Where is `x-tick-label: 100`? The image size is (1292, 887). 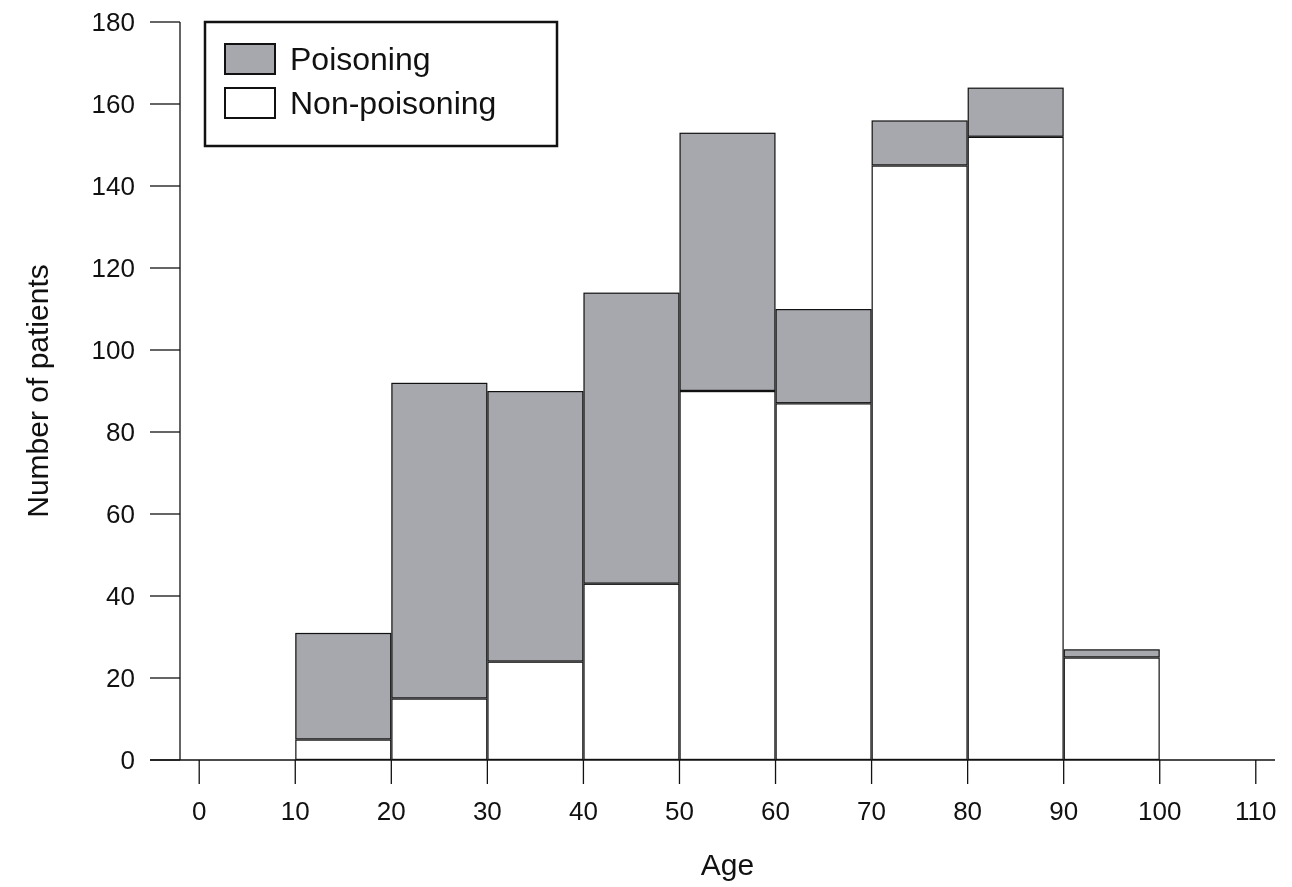
x-tick-label: 100 is located at coordinates (1160, 811).